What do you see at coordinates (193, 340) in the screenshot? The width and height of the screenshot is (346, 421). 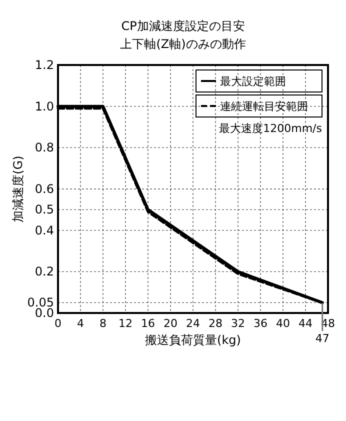 I see `x-axis-title: 搬送負荷質量(kg)` at bounding box center [193, 340].